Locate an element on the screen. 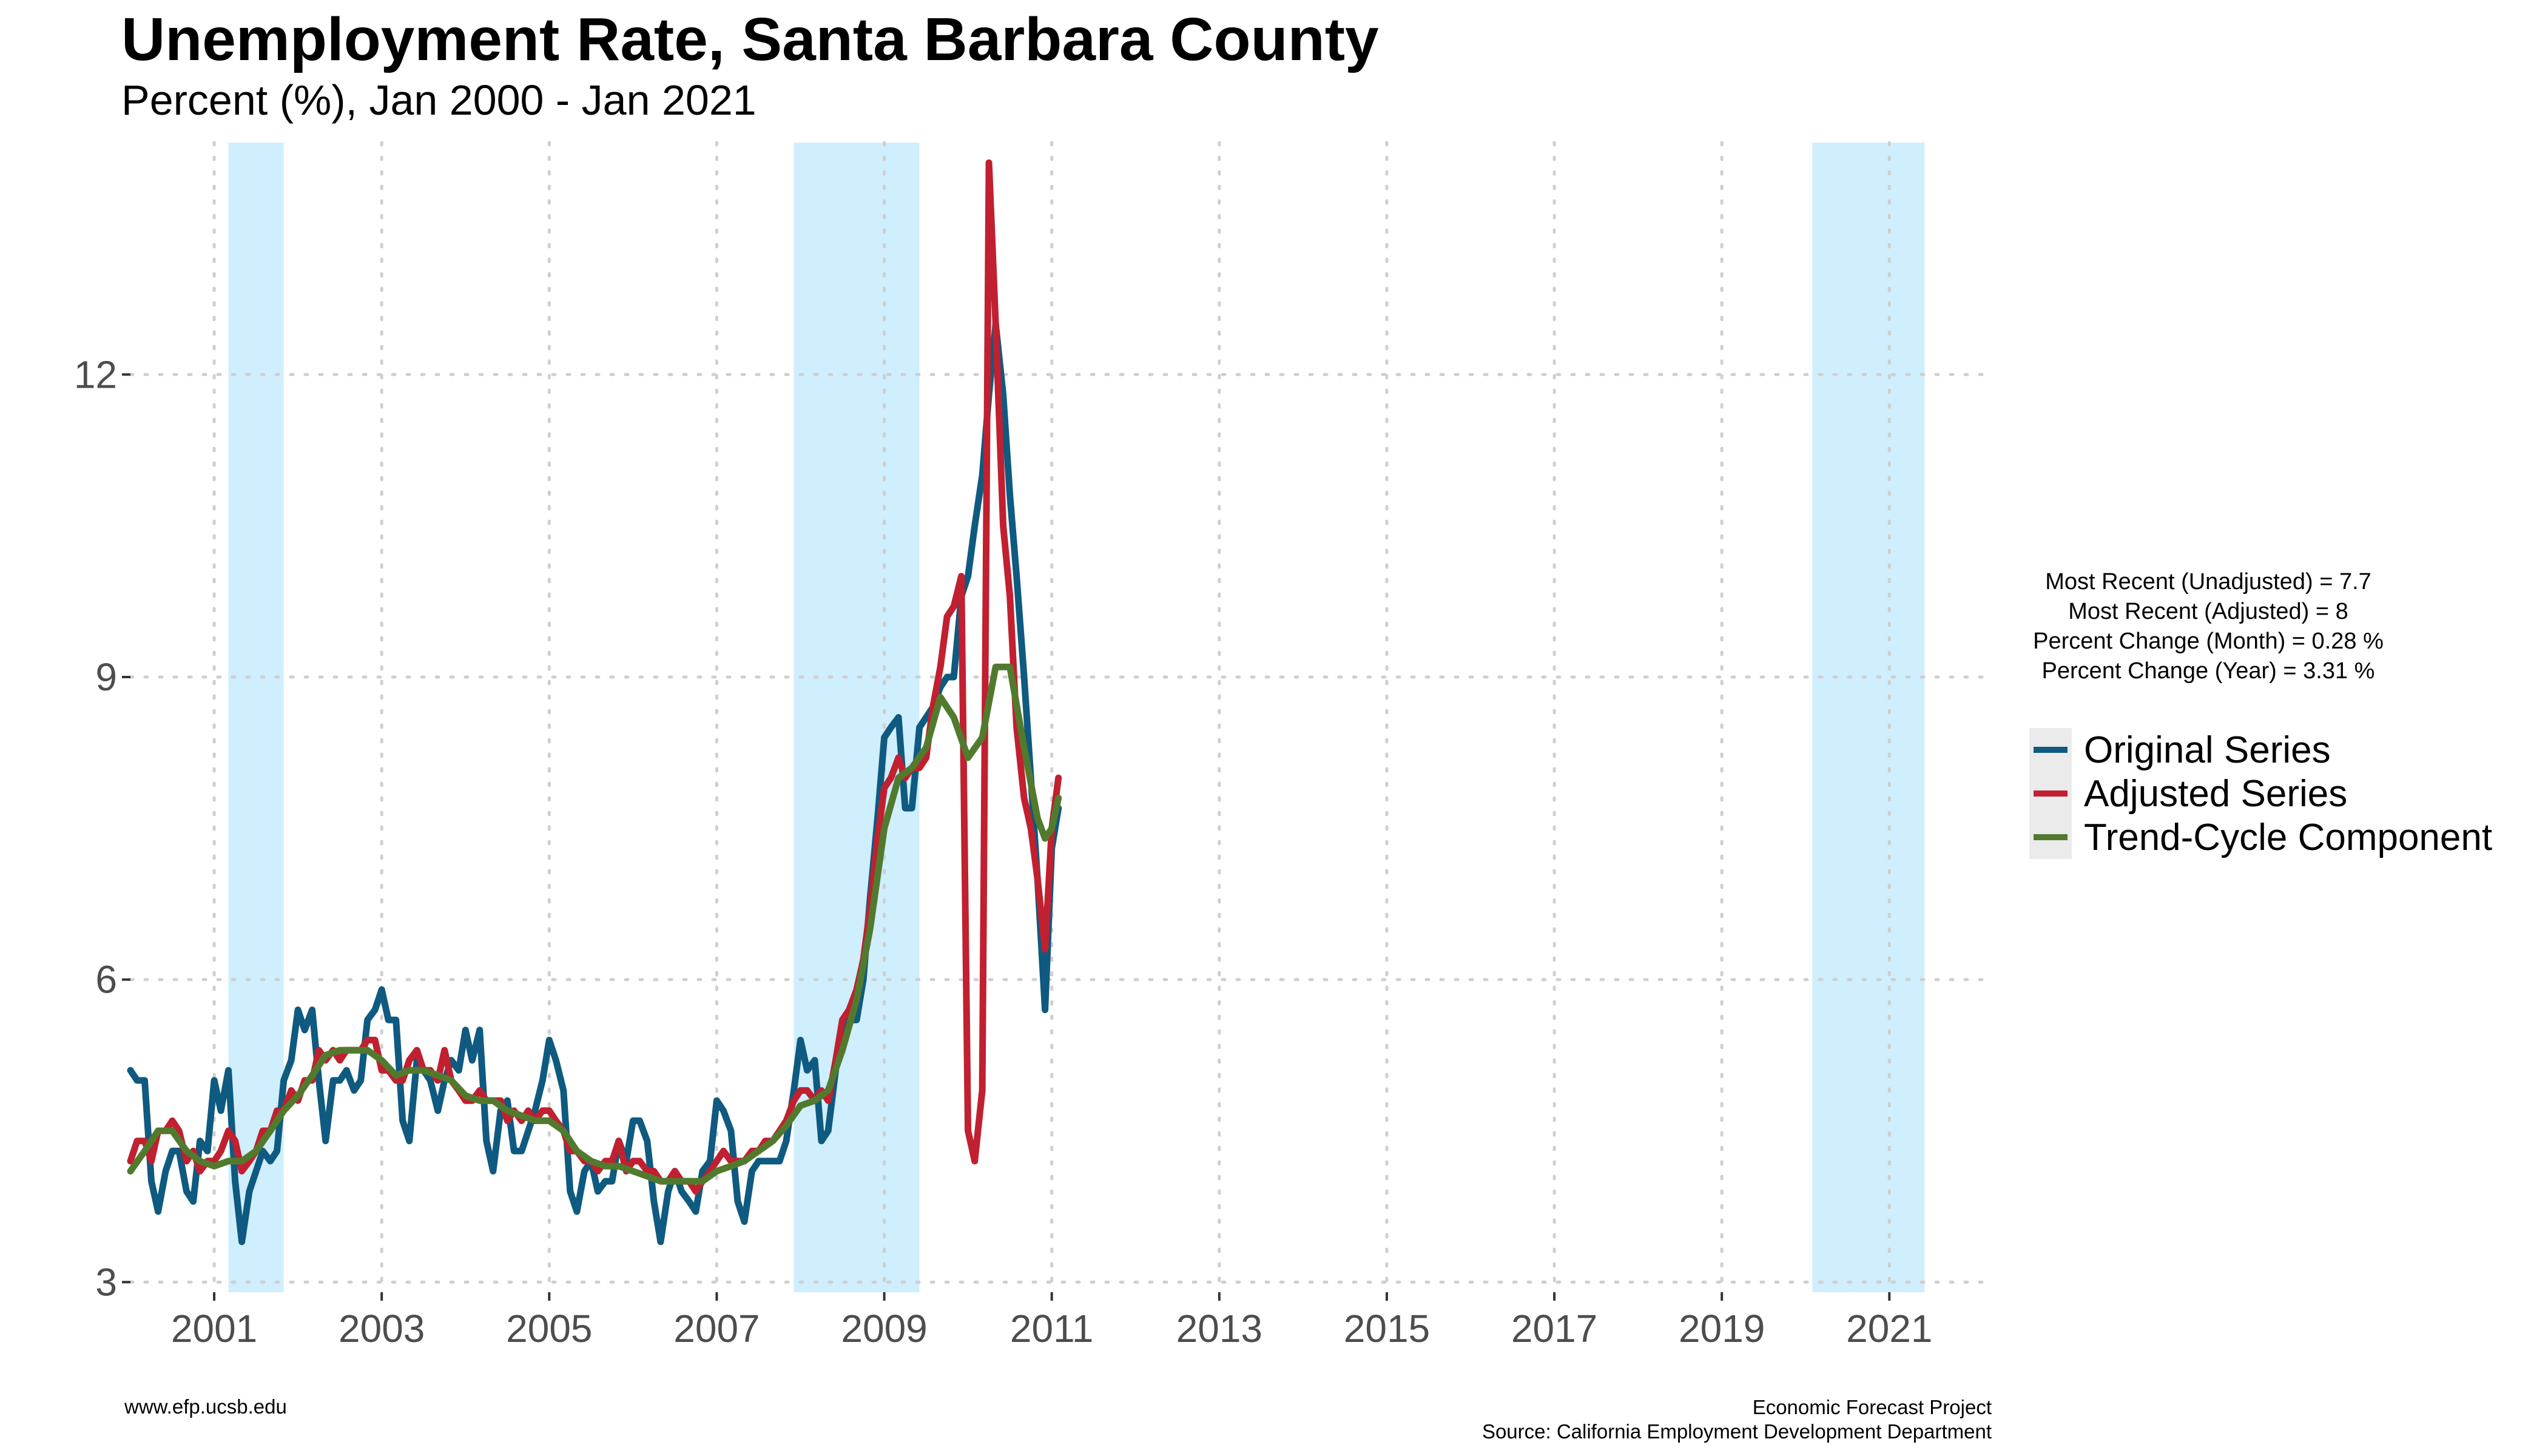 The width and height of the screenshot is (2548, 1456). y-tick-label-6: 6 is located at coordinates (106, 980).